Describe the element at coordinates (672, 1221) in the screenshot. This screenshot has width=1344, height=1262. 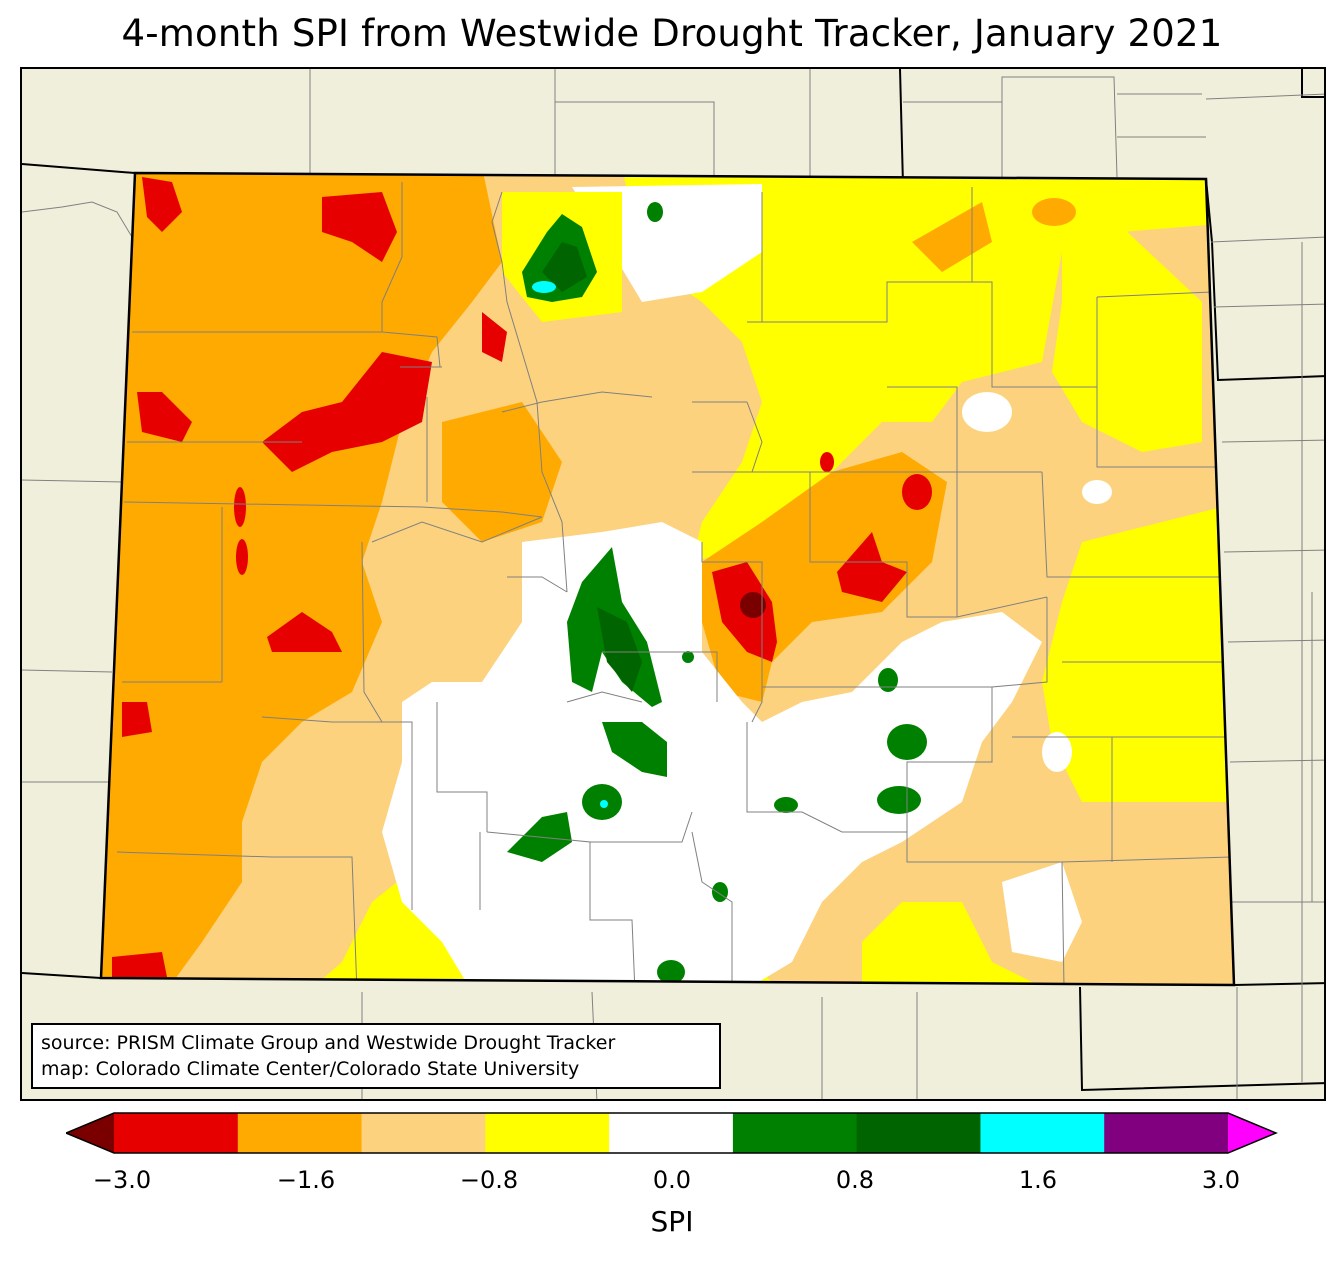
I see `colorbar-label: SPI` at that location.